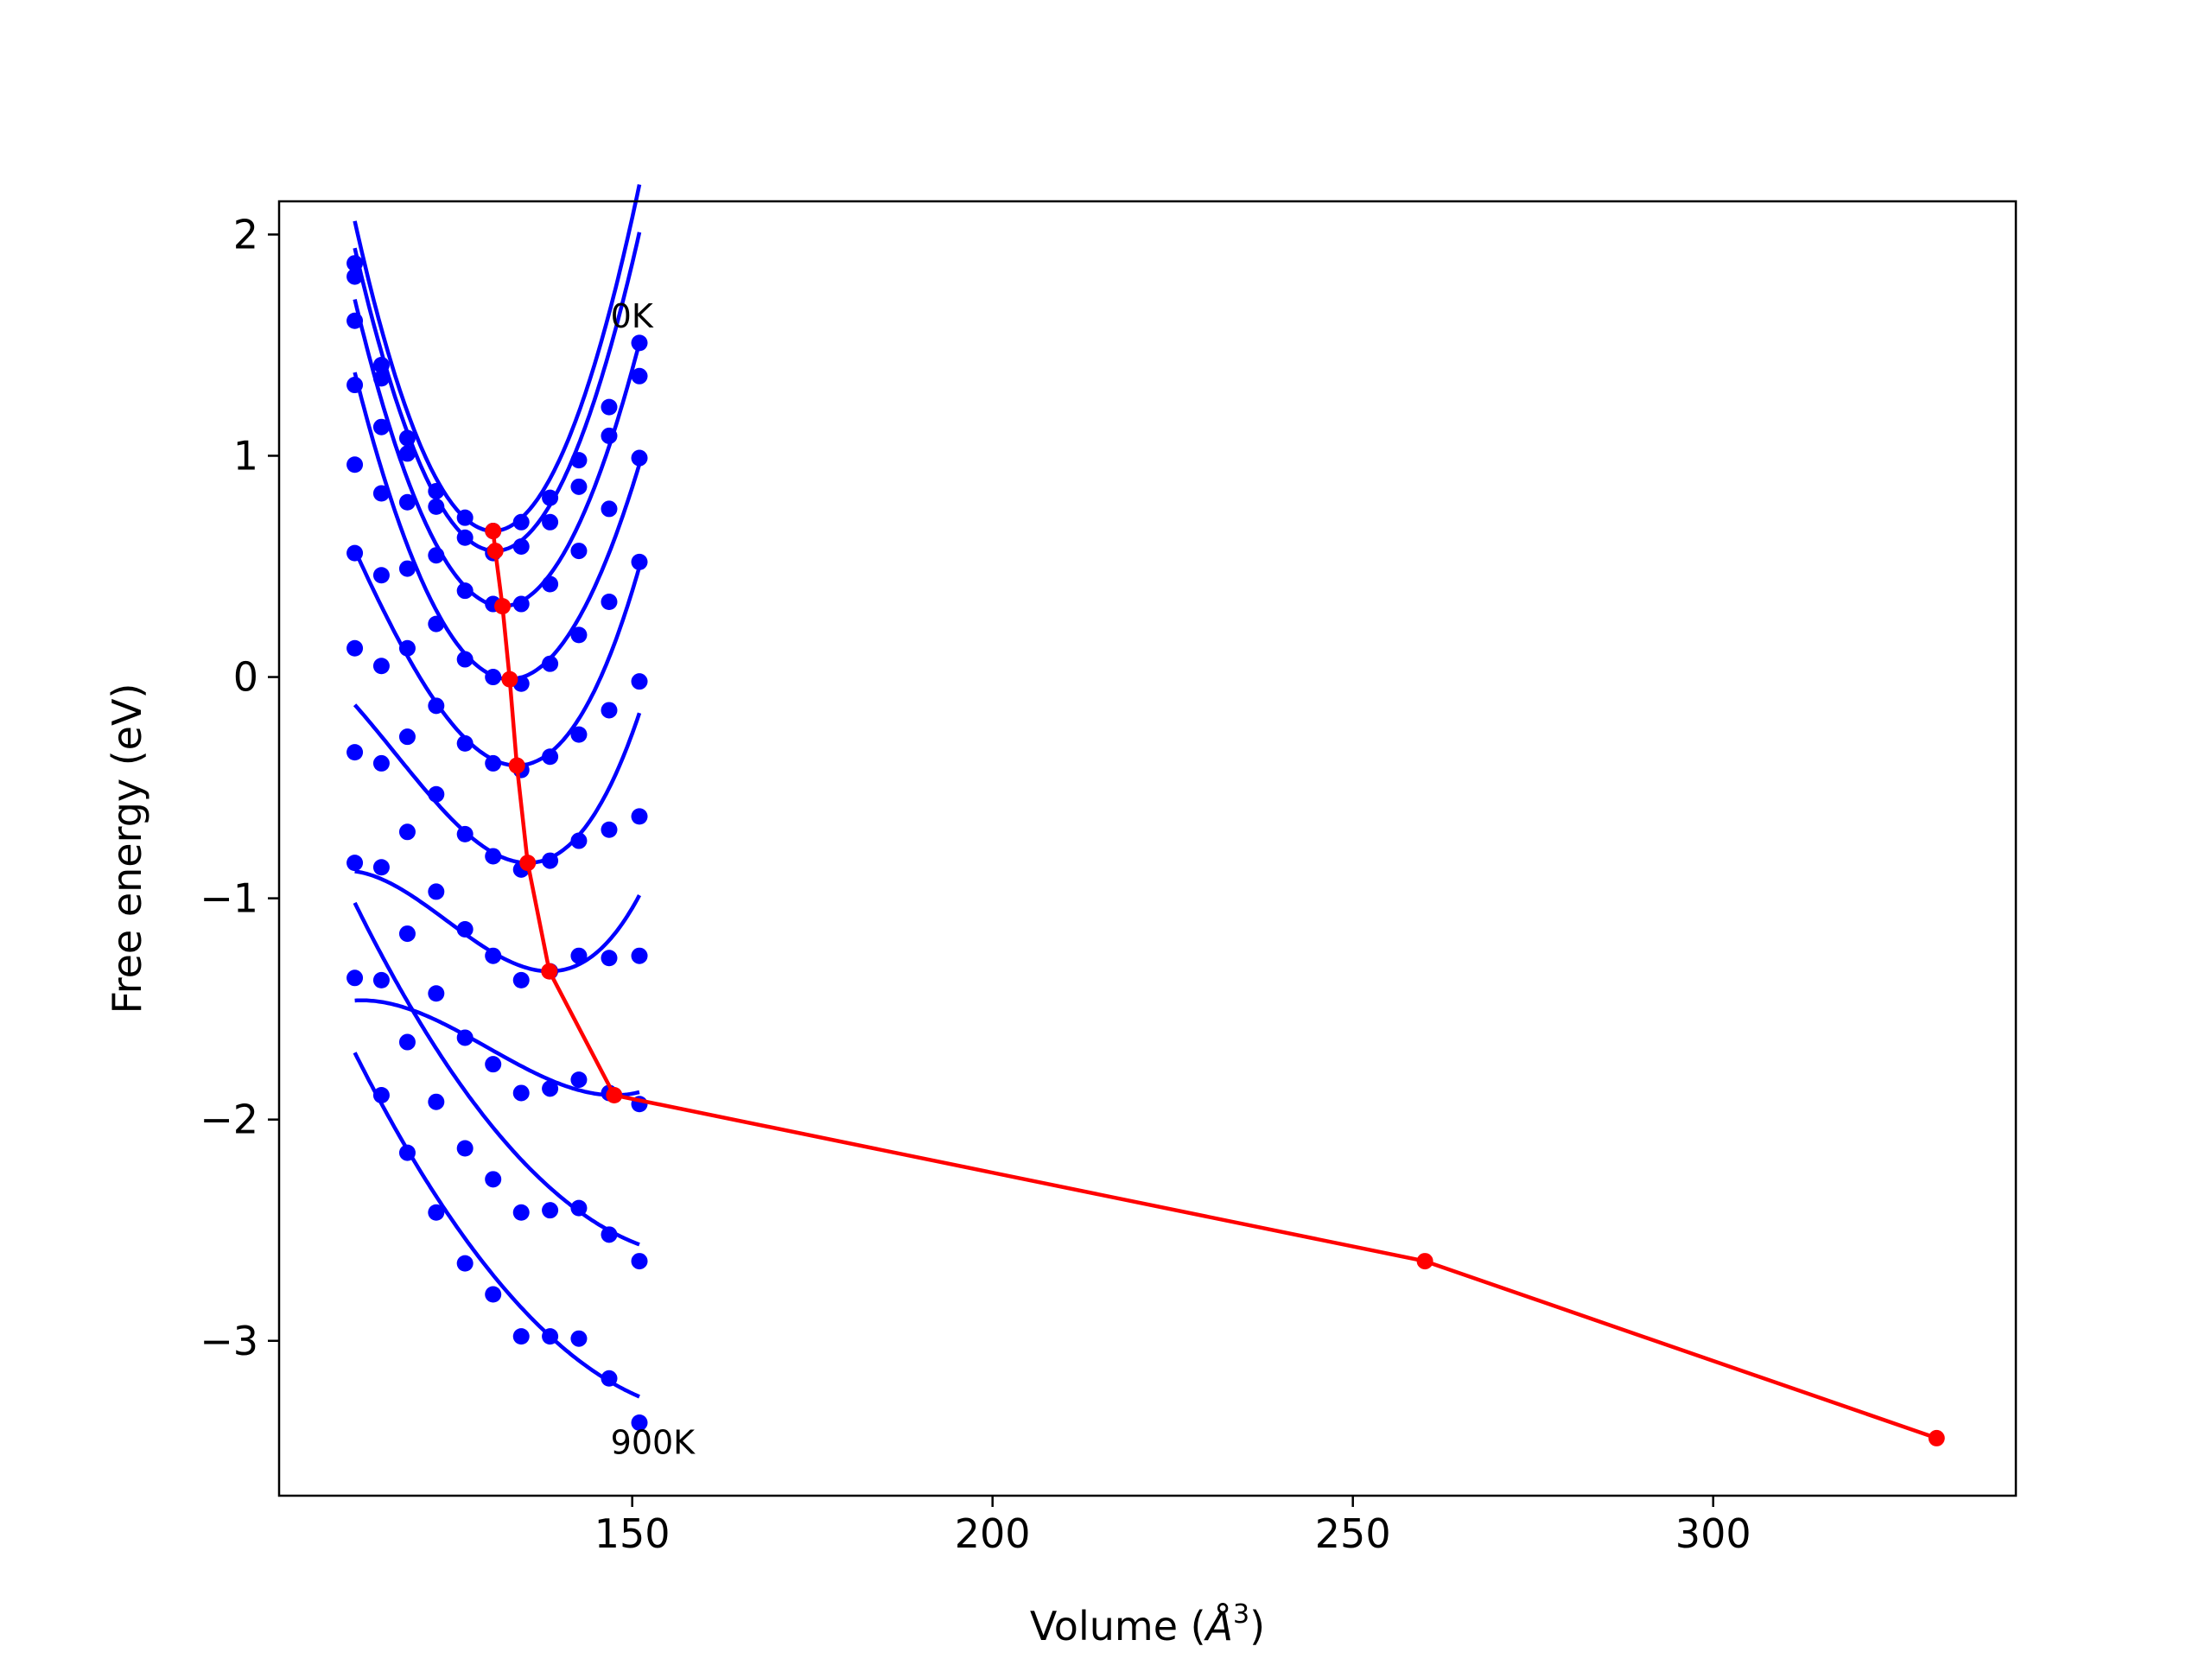 The image size is (2212, 1659). What do you see at coordinates (245, 455) in the screenshot?
I see `y-tick-label: 1` at bounding box center [245, 455].